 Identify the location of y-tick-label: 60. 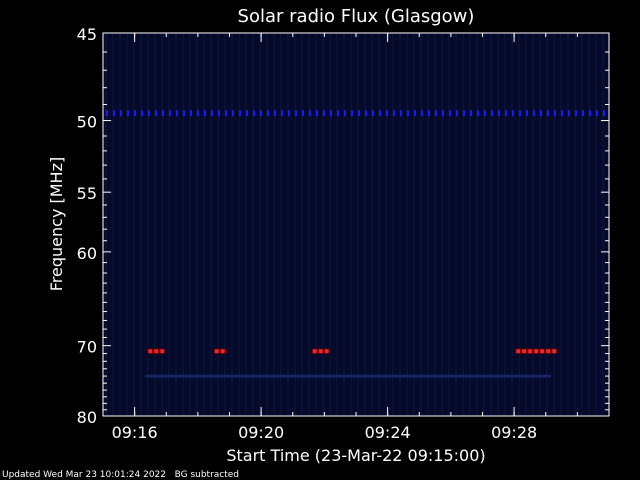
(87, 253).